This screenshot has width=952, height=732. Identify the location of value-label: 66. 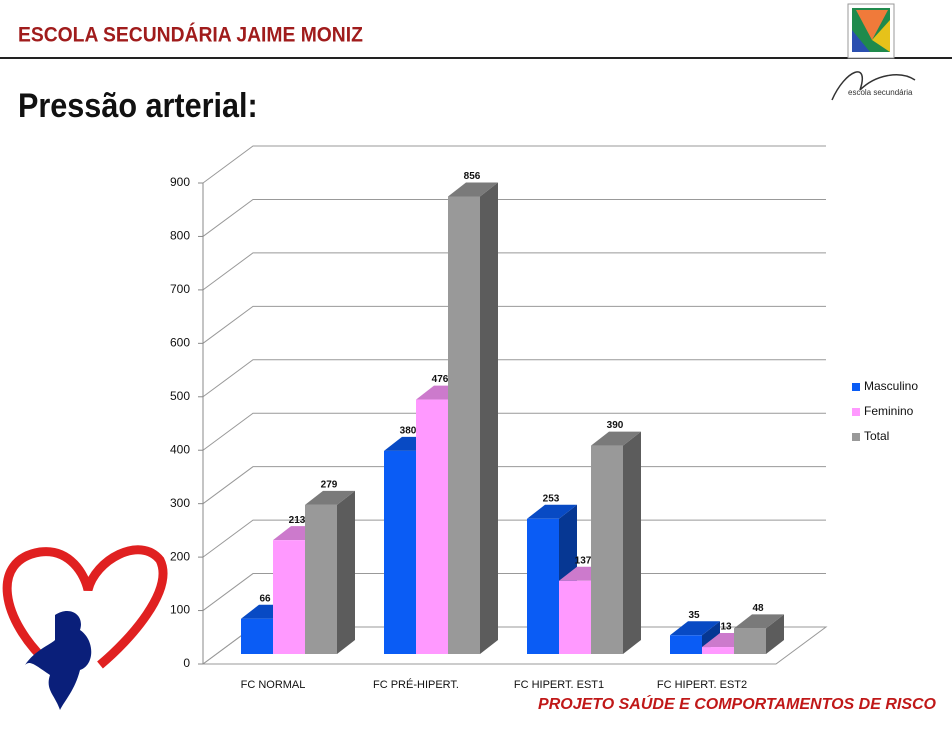
(265, 598).